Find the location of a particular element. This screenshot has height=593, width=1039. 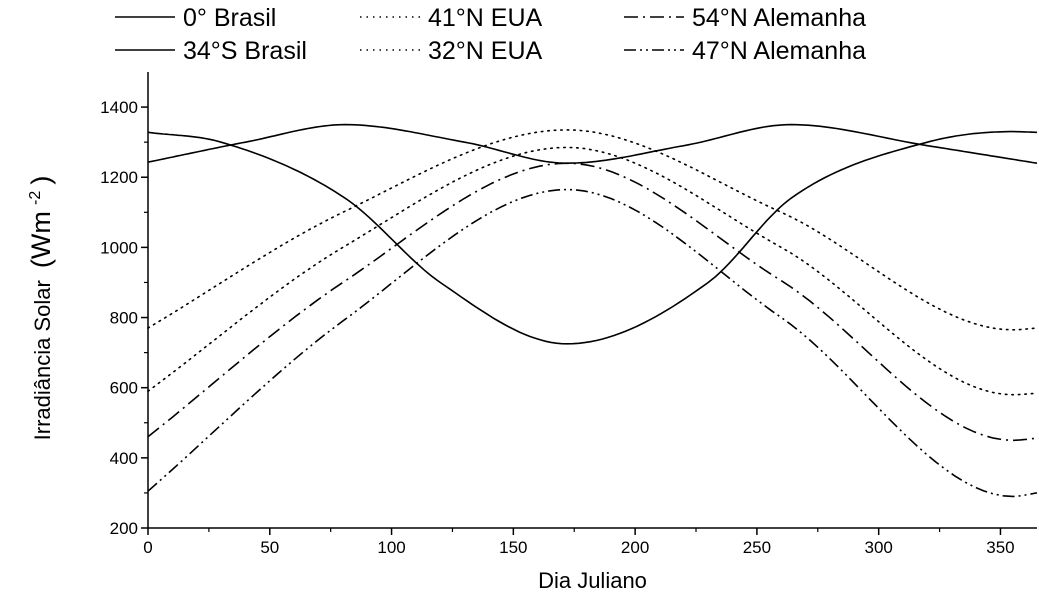

series-line is located at coordinates (592, 144).